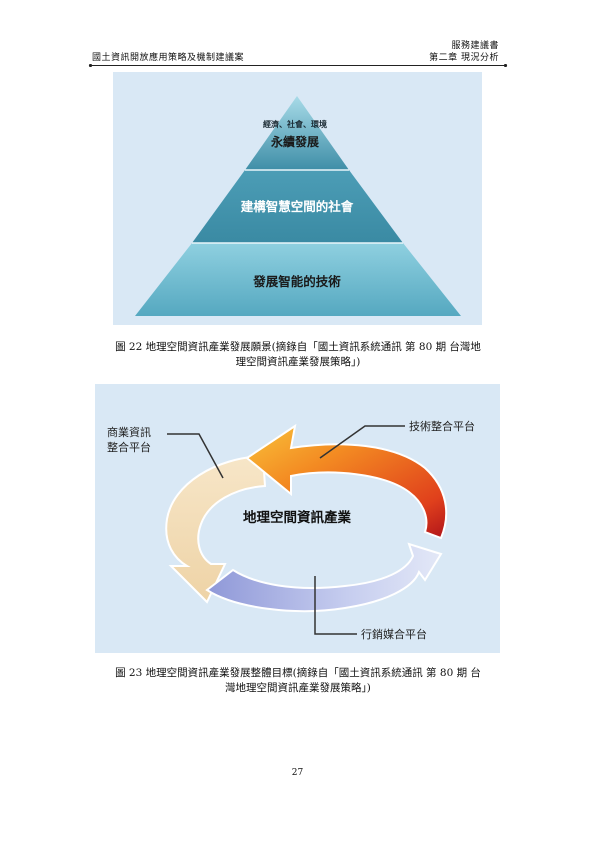 Image resolution: width=595 pixels, height=842 pixels. Describe the element at coordinates (475, 46) in the screenshot. I see `header-doc-type: 服務建議書` at that location.